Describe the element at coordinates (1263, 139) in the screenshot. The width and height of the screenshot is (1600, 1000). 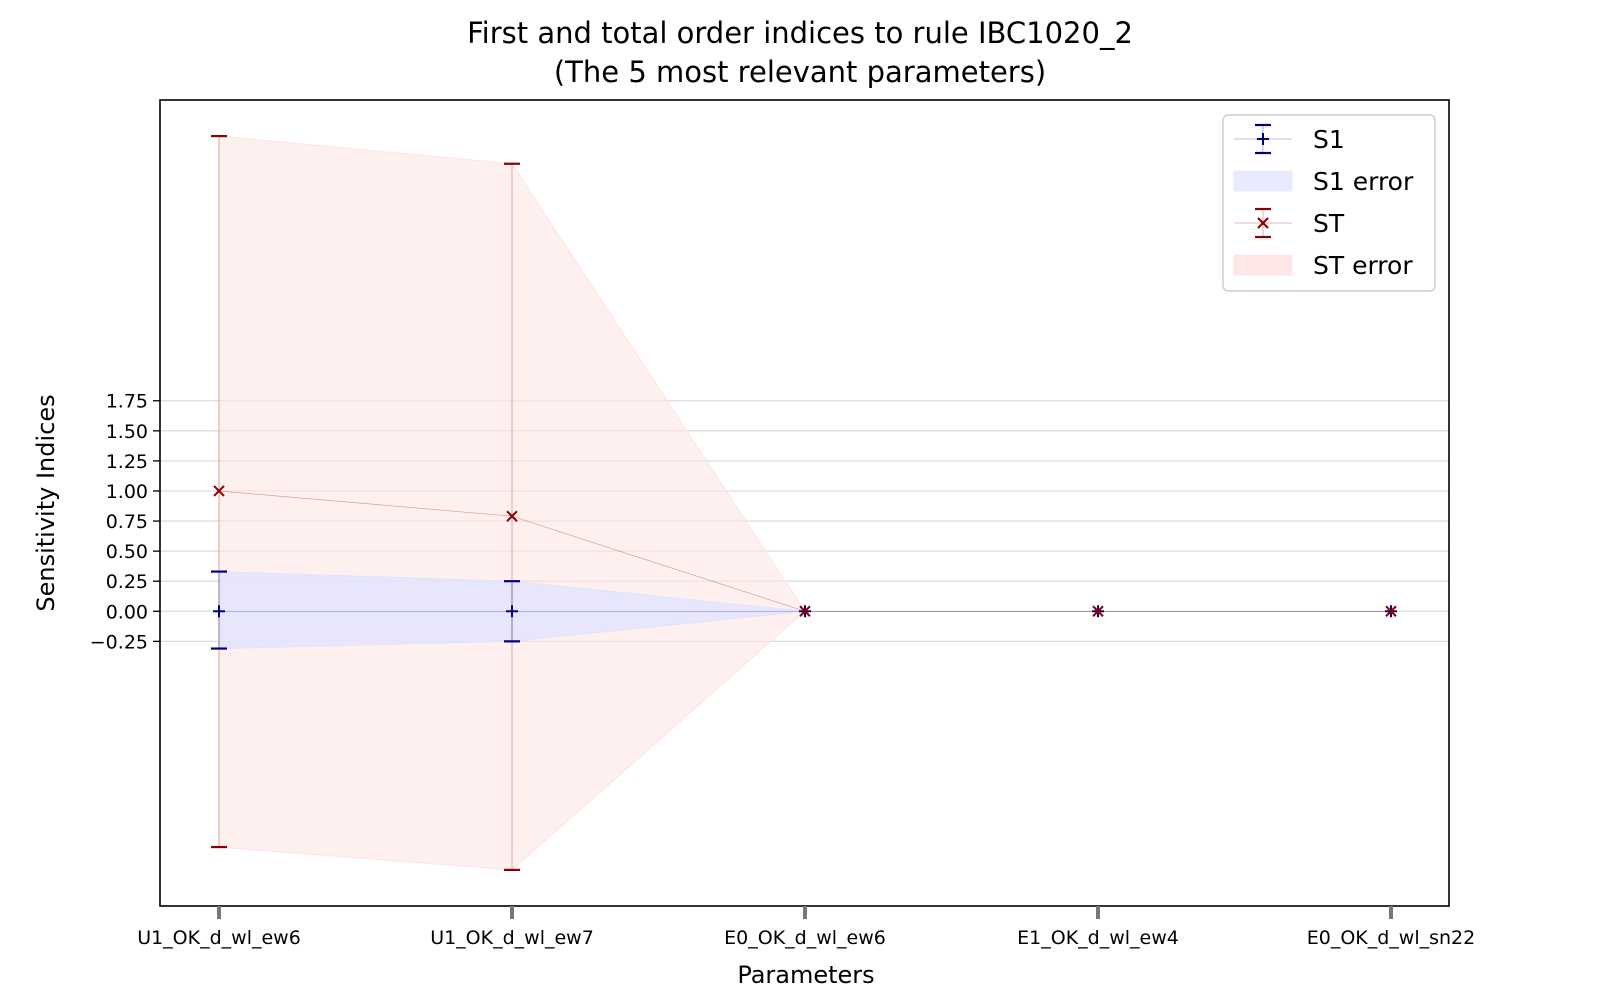
I see `legend-marker-s1` at that location.